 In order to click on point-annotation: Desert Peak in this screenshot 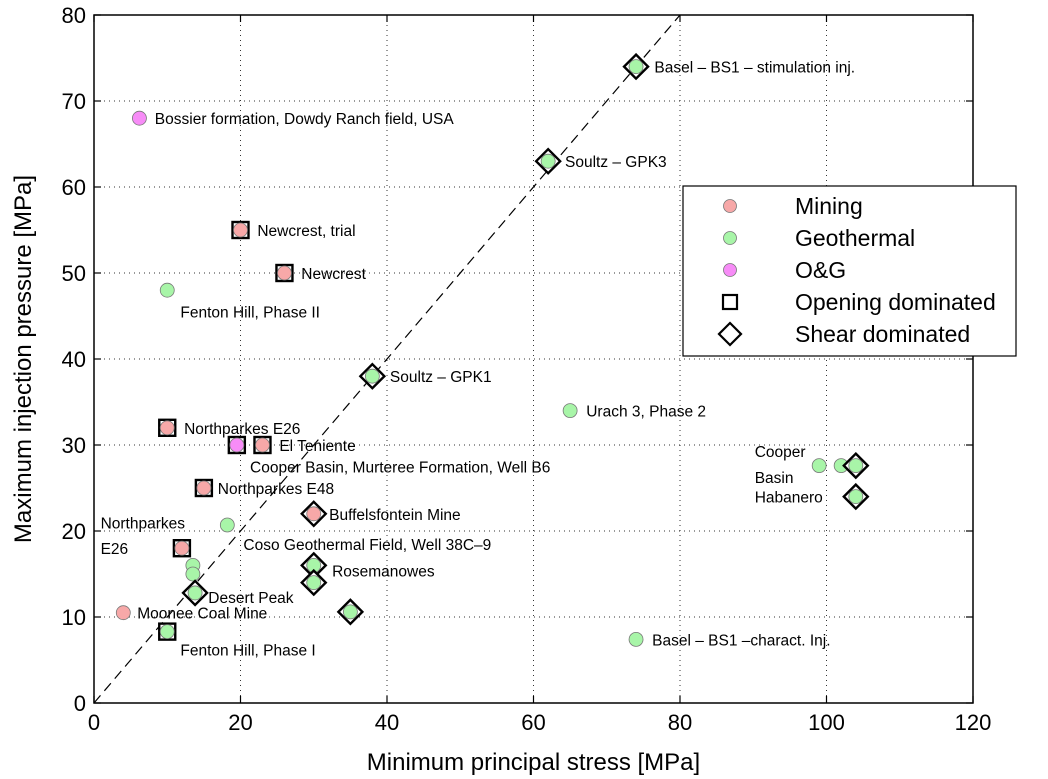, I will do `click(251, 598)`.